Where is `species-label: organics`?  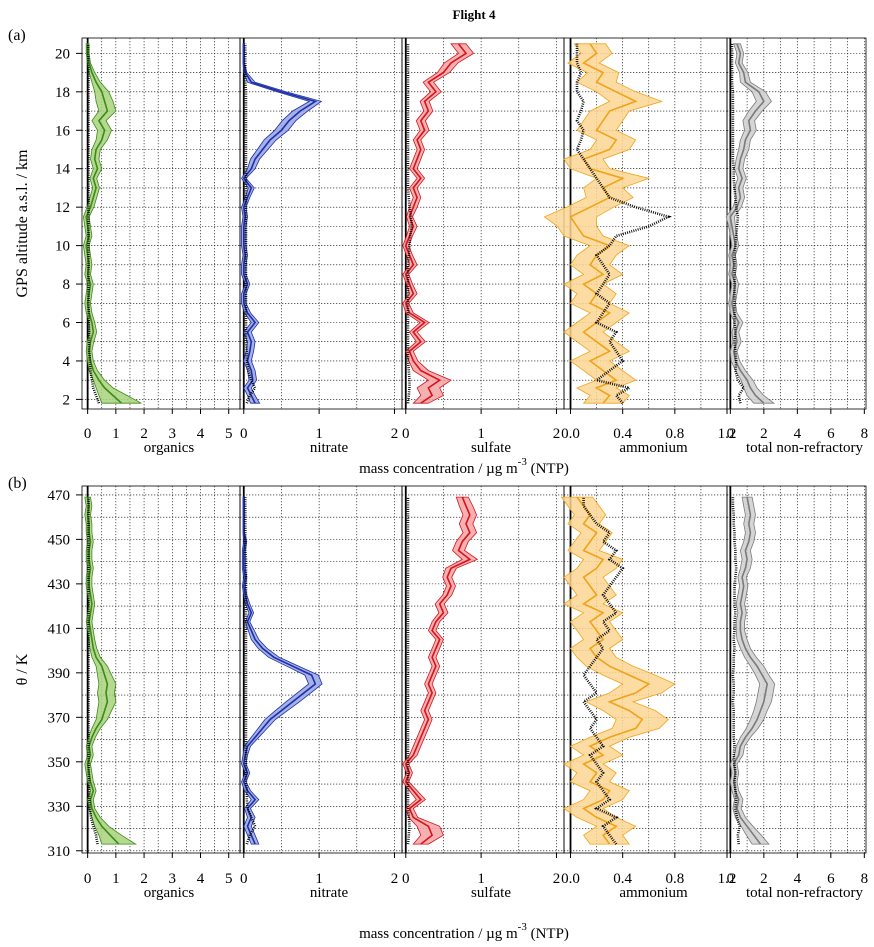 species-label: organics is located at coordinates (169, 893).